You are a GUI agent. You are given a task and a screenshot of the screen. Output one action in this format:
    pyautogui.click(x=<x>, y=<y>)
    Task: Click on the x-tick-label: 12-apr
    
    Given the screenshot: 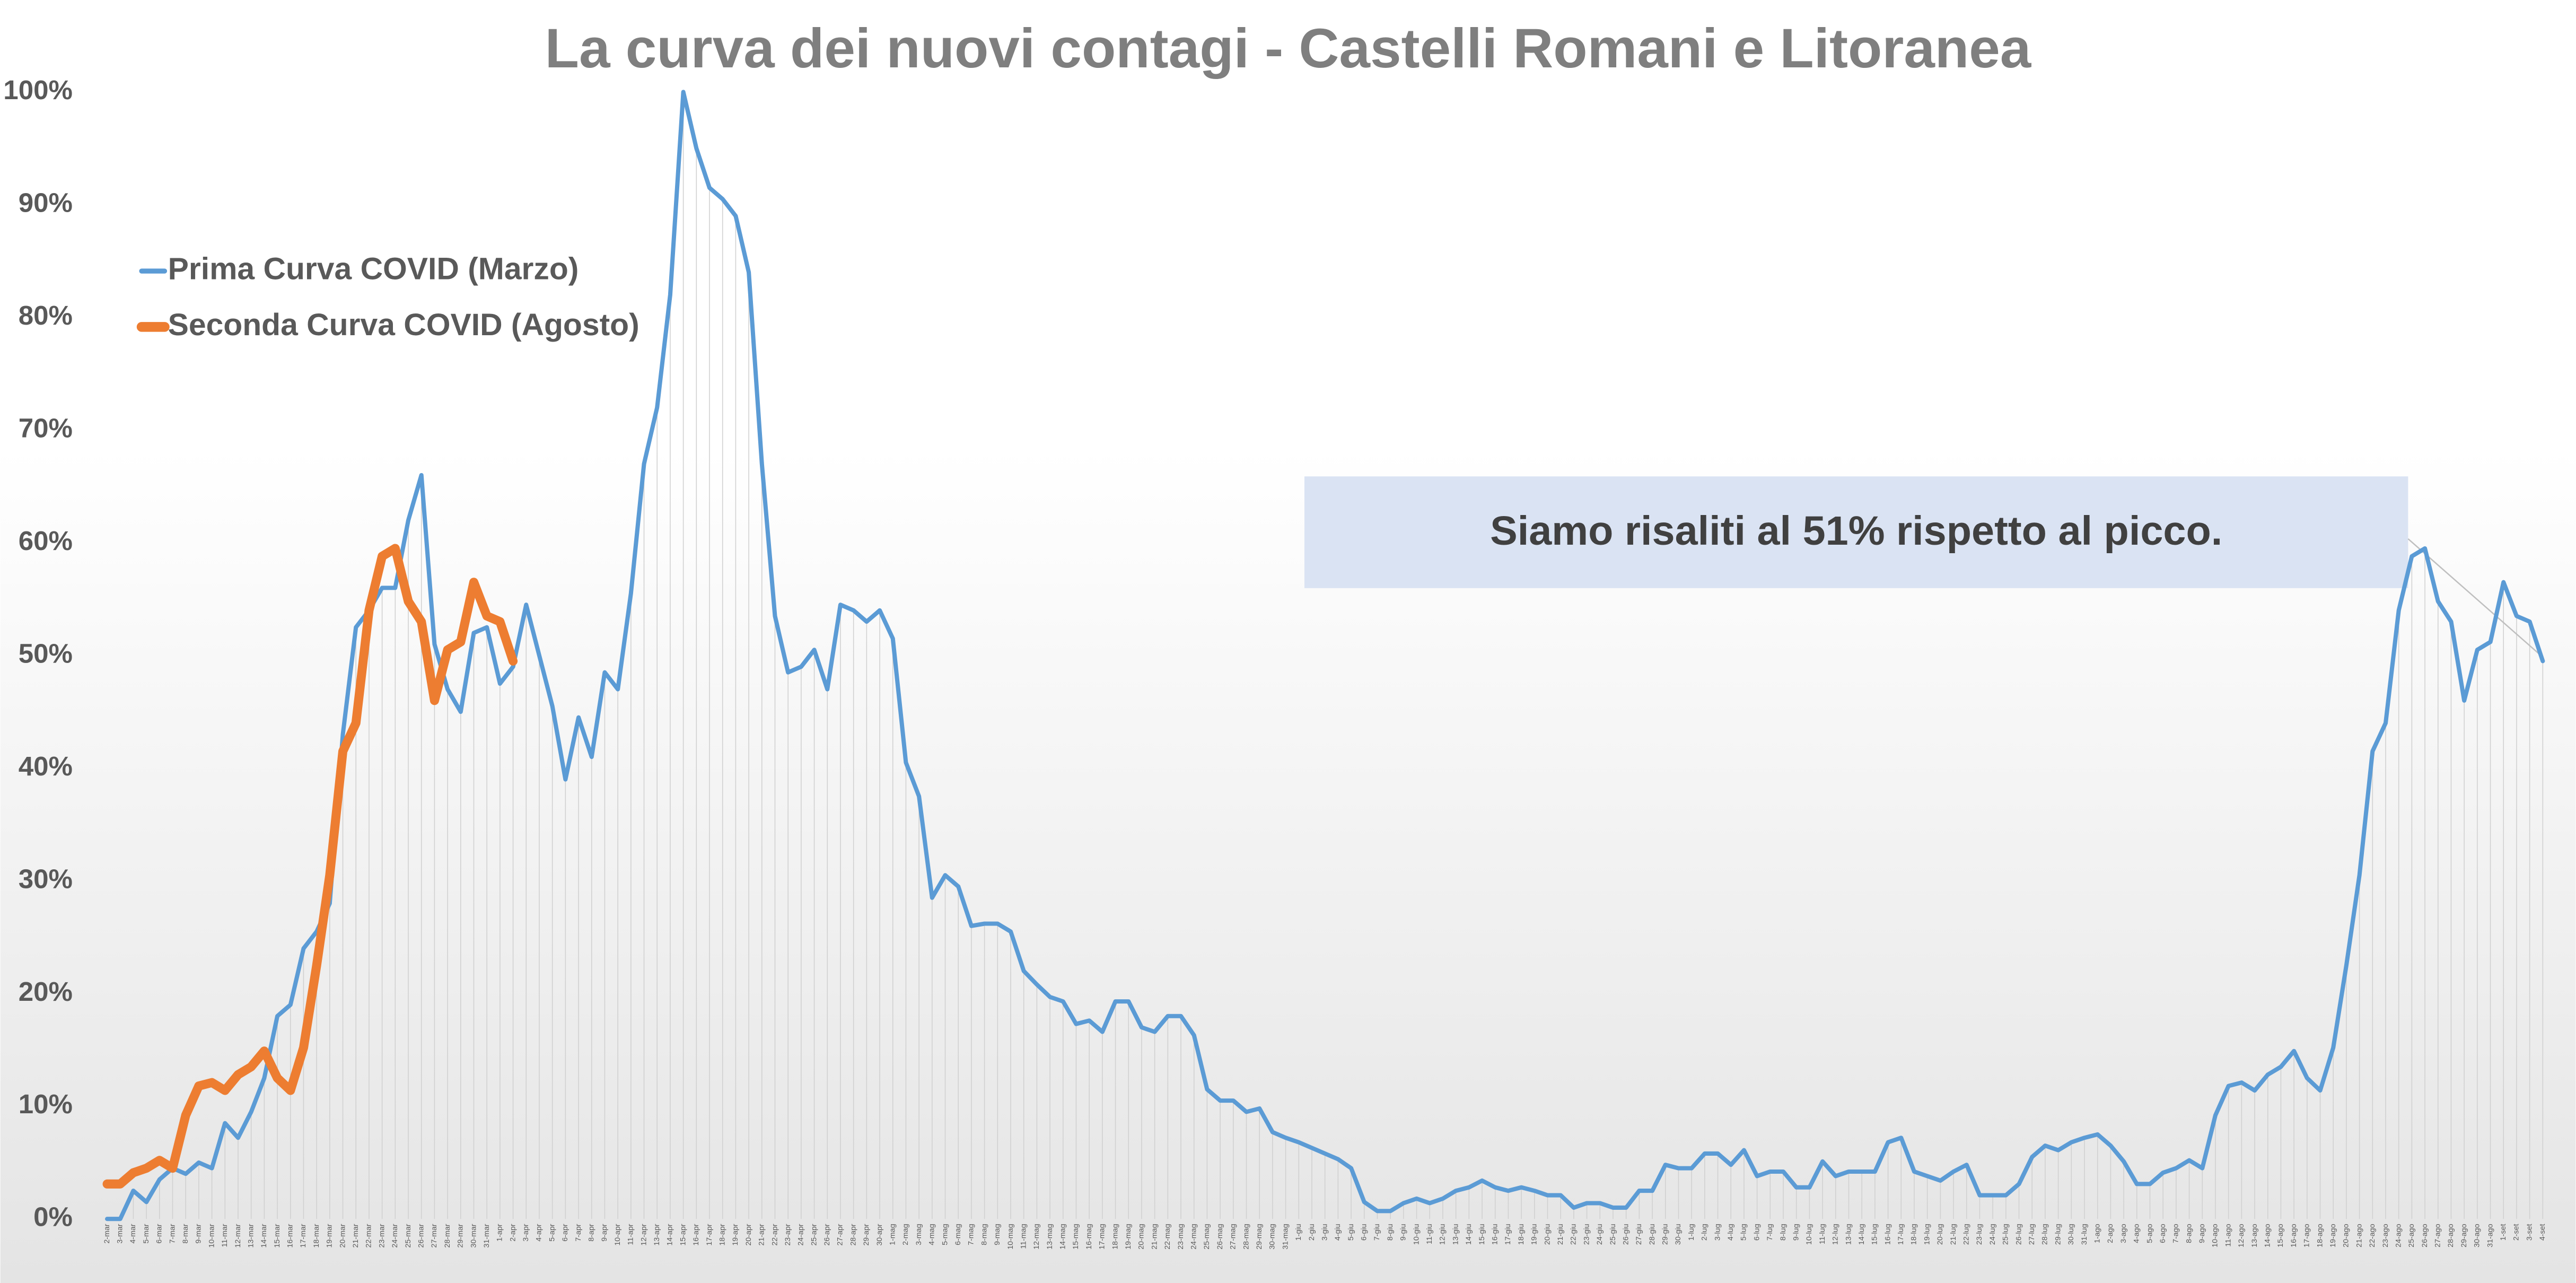 What is the action you would take?
    pyautogui.click(x=643, y=1234)
    